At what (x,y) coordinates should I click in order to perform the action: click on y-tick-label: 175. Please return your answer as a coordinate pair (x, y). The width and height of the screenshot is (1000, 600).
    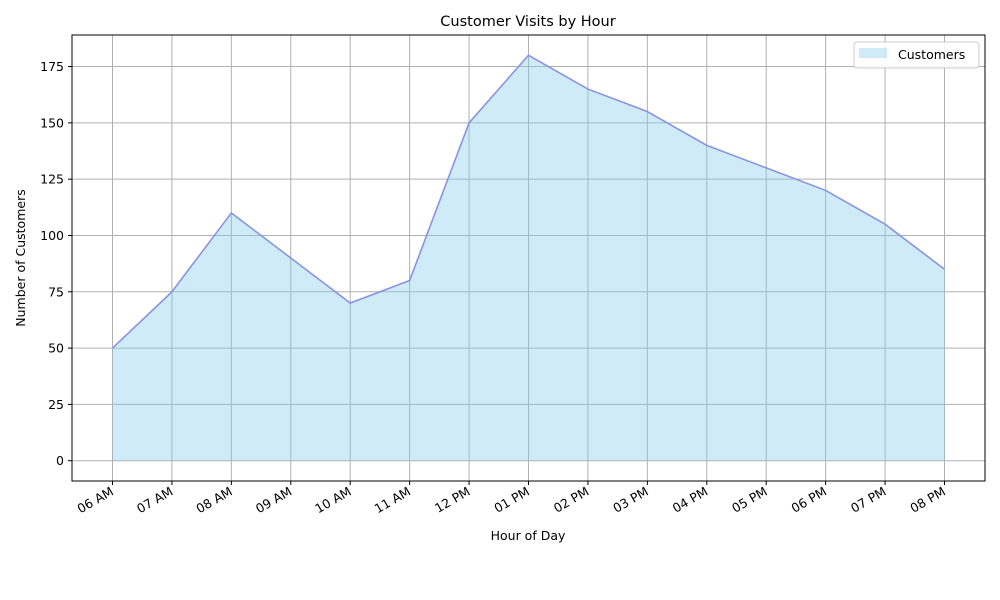
    Looking at the image, I should click on (52, 66).